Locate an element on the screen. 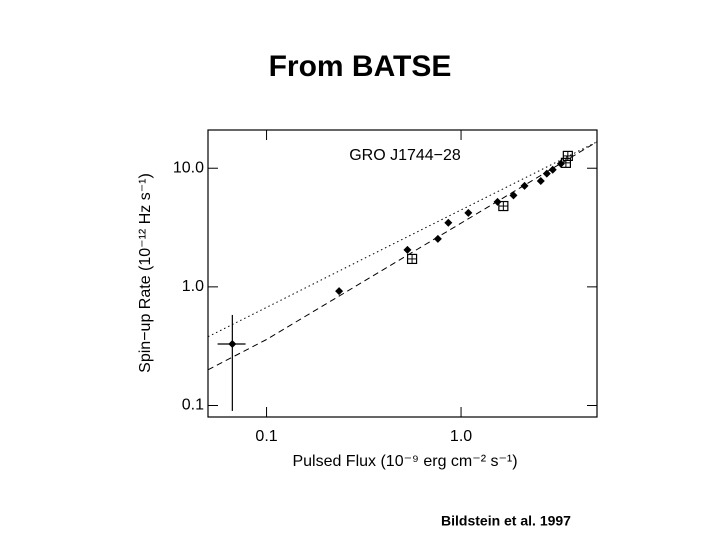 The height and width of the screenshot is (540, 720). x-axis-label: Pulsed Flux (10⁻⁹ erg cm⁻² s⁻¹) is located at coordinates (404, 461).